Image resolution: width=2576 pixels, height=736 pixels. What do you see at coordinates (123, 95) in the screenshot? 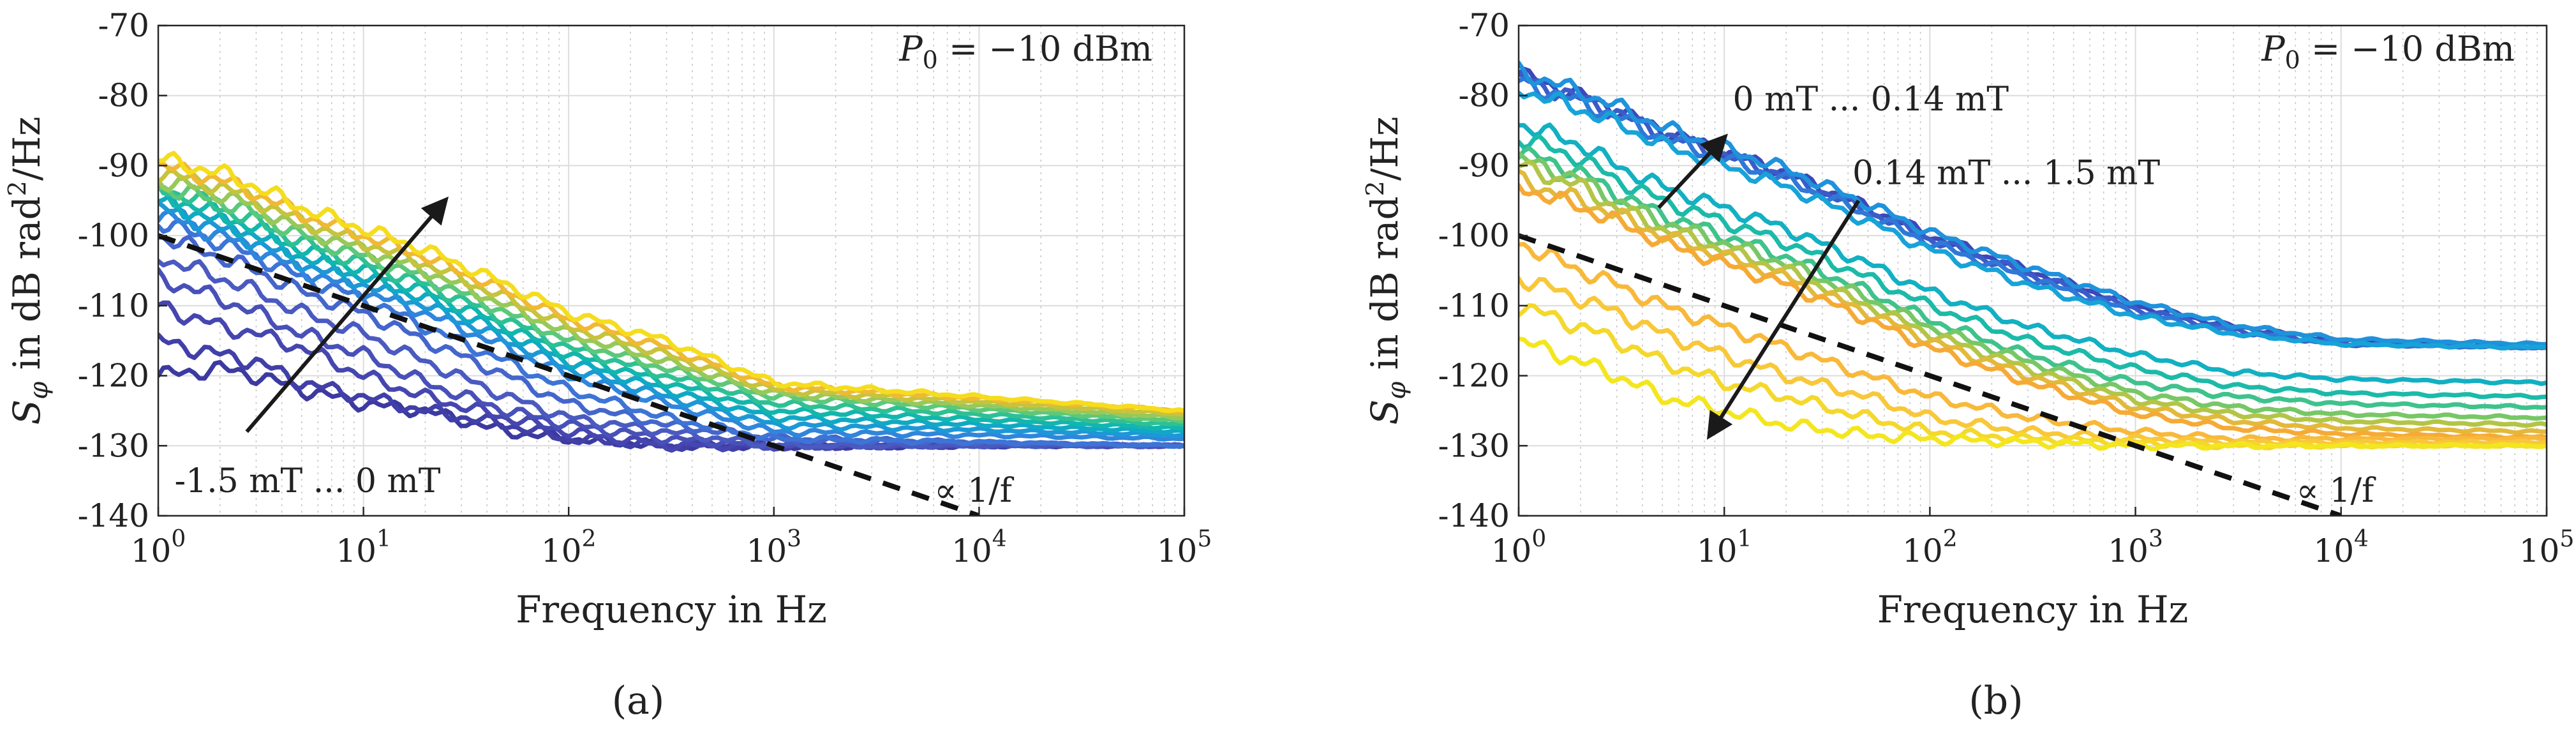
I see `y-tick-label: -80` at bounding box center [123, 95].